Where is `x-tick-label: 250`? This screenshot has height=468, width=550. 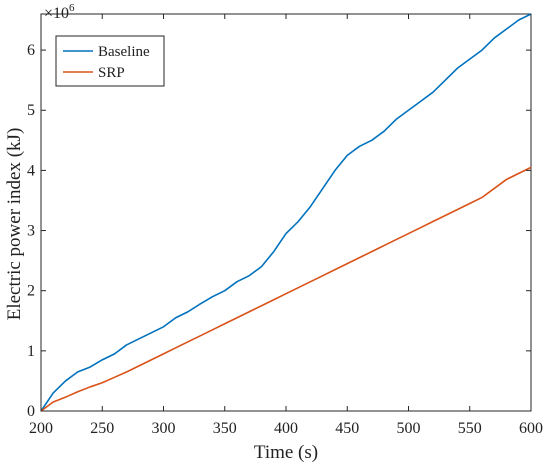
x-tick-label: 250 is located at coordinates (102, 428).